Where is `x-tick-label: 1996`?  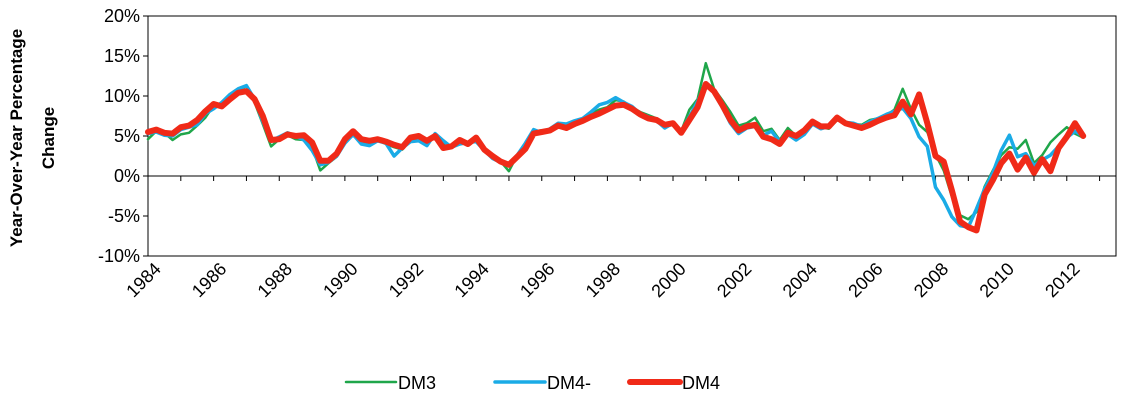
x-tick-label: 1996 is located at coordinates (537, 280).